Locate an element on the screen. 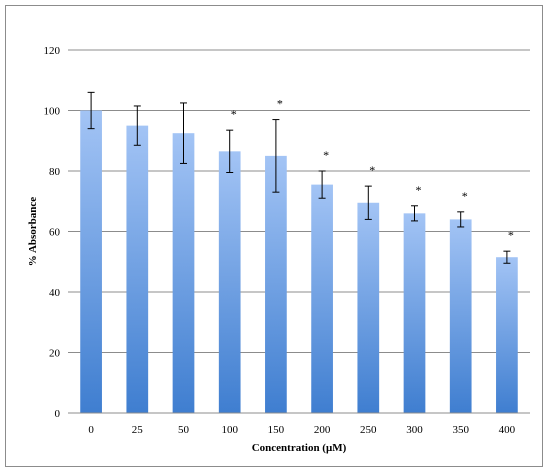  x-tick-label: 350 is located at coordinates (460, 430).